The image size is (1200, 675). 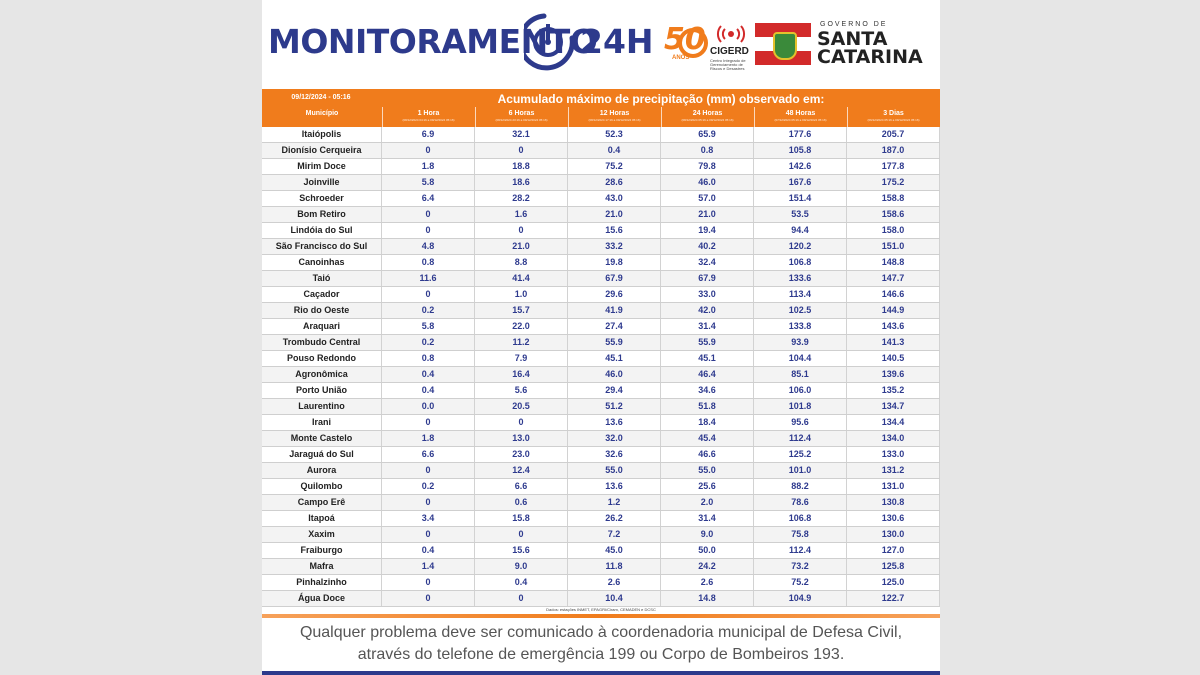 I want to click on rainfall-cell: 135.2, so click(x=893, y=390).